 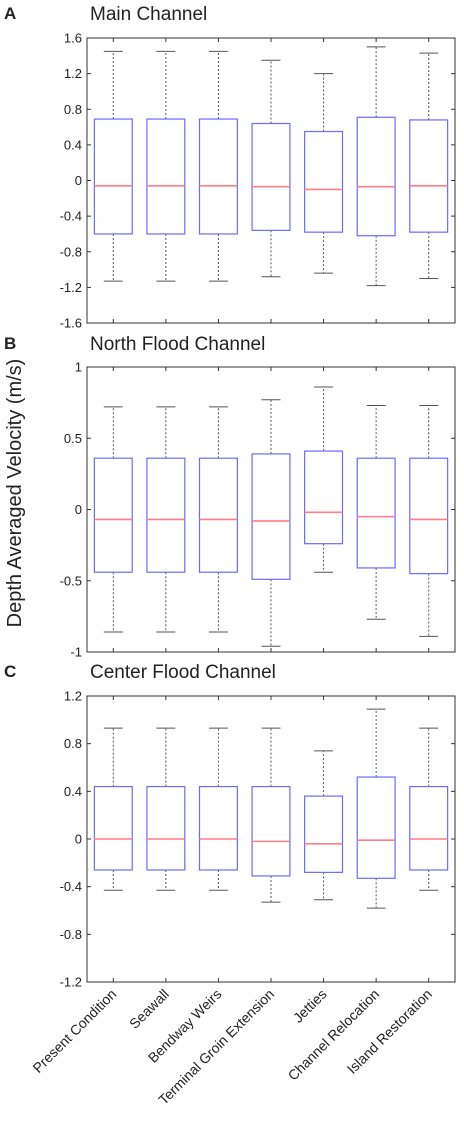 What do you see at coordinates (78, 367) in the screenshot?
I see `y-tick-label: 1` at bounding box center [78, 367].